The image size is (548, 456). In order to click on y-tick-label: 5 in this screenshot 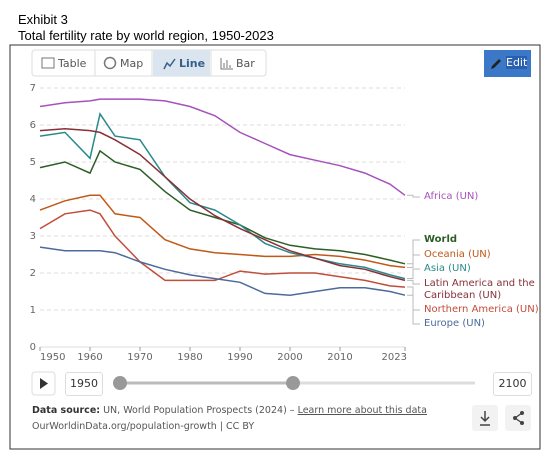, I will do `click(33, 162)`.